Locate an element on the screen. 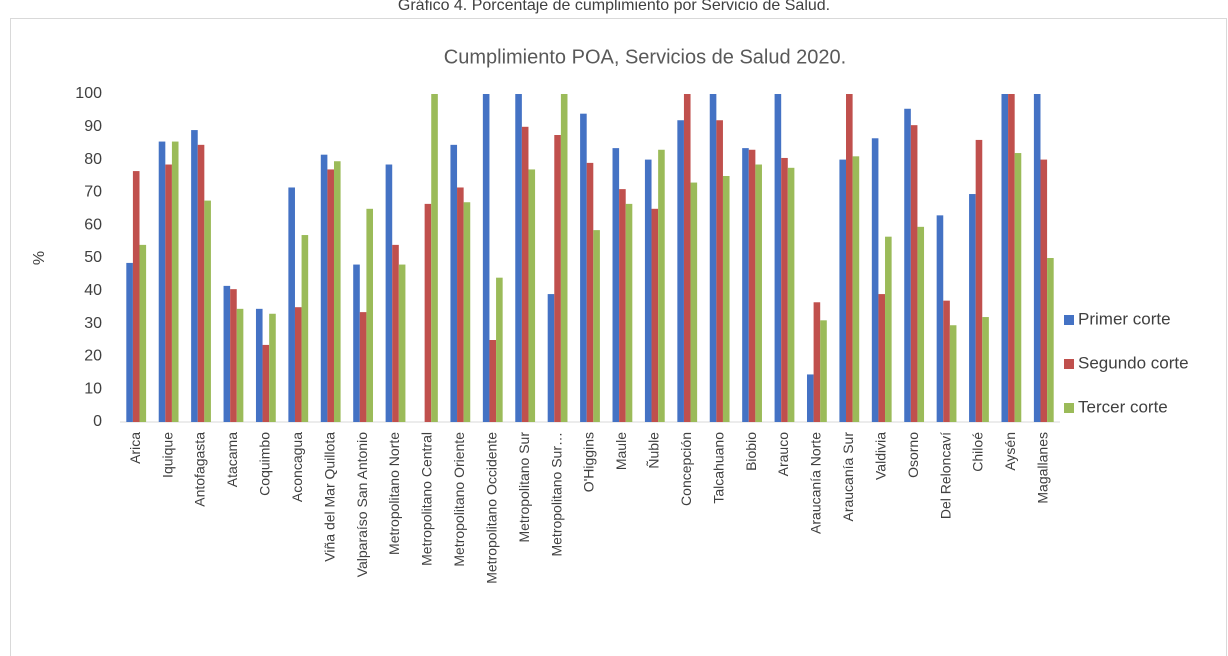 The height and width of the screenshot is (656, 1228). y-tick-label: 10 is located at coordinates (93, 388).